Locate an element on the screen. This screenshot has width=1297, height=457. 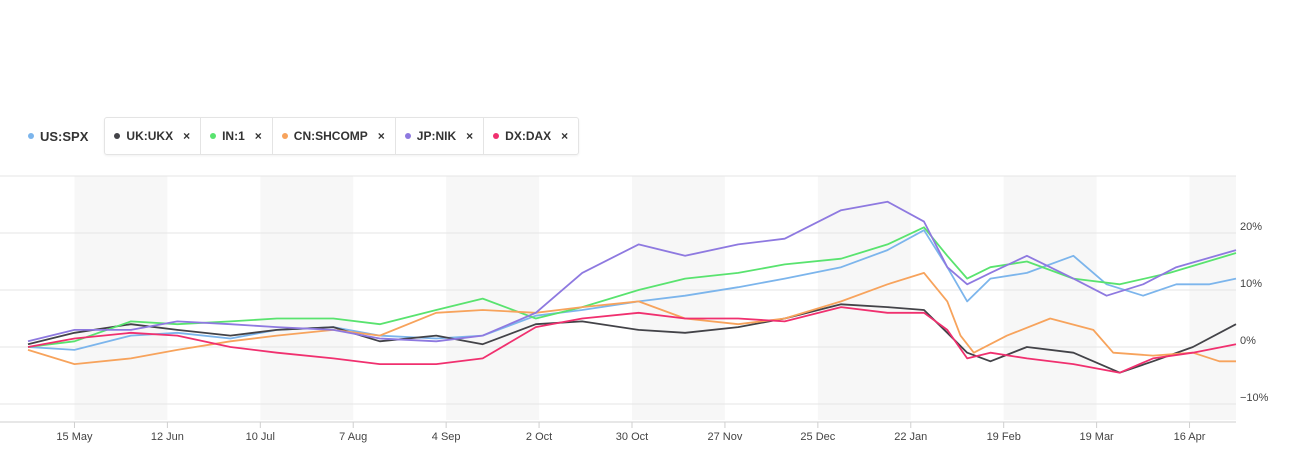
x-tick-label: 30 Oct is located at coordinates (632, 437).